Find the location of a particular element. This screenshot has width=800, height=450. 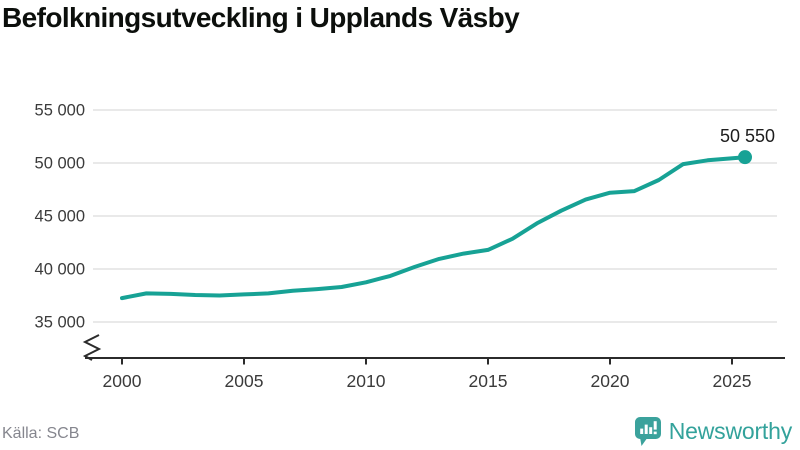

source-note: Källa: SCB is located at coordinates (41, 433).